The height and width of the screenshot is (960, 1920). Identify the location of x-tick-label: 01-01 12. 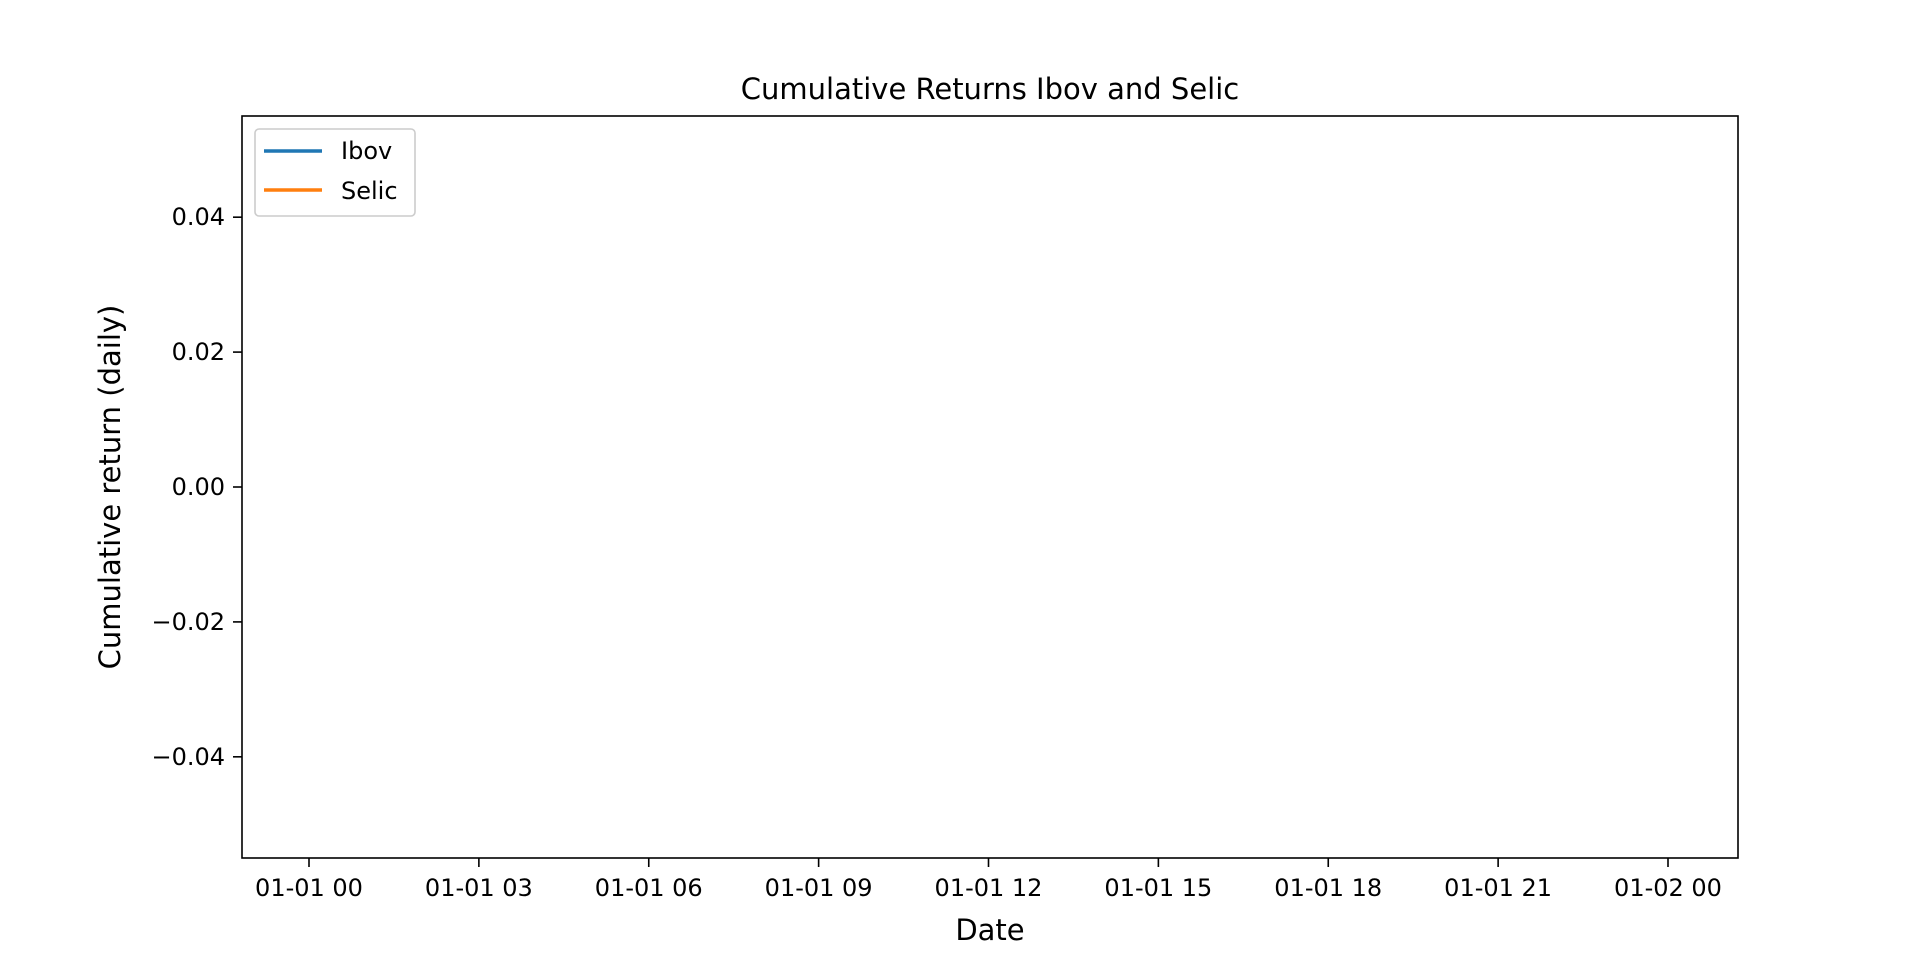
(989, 888).